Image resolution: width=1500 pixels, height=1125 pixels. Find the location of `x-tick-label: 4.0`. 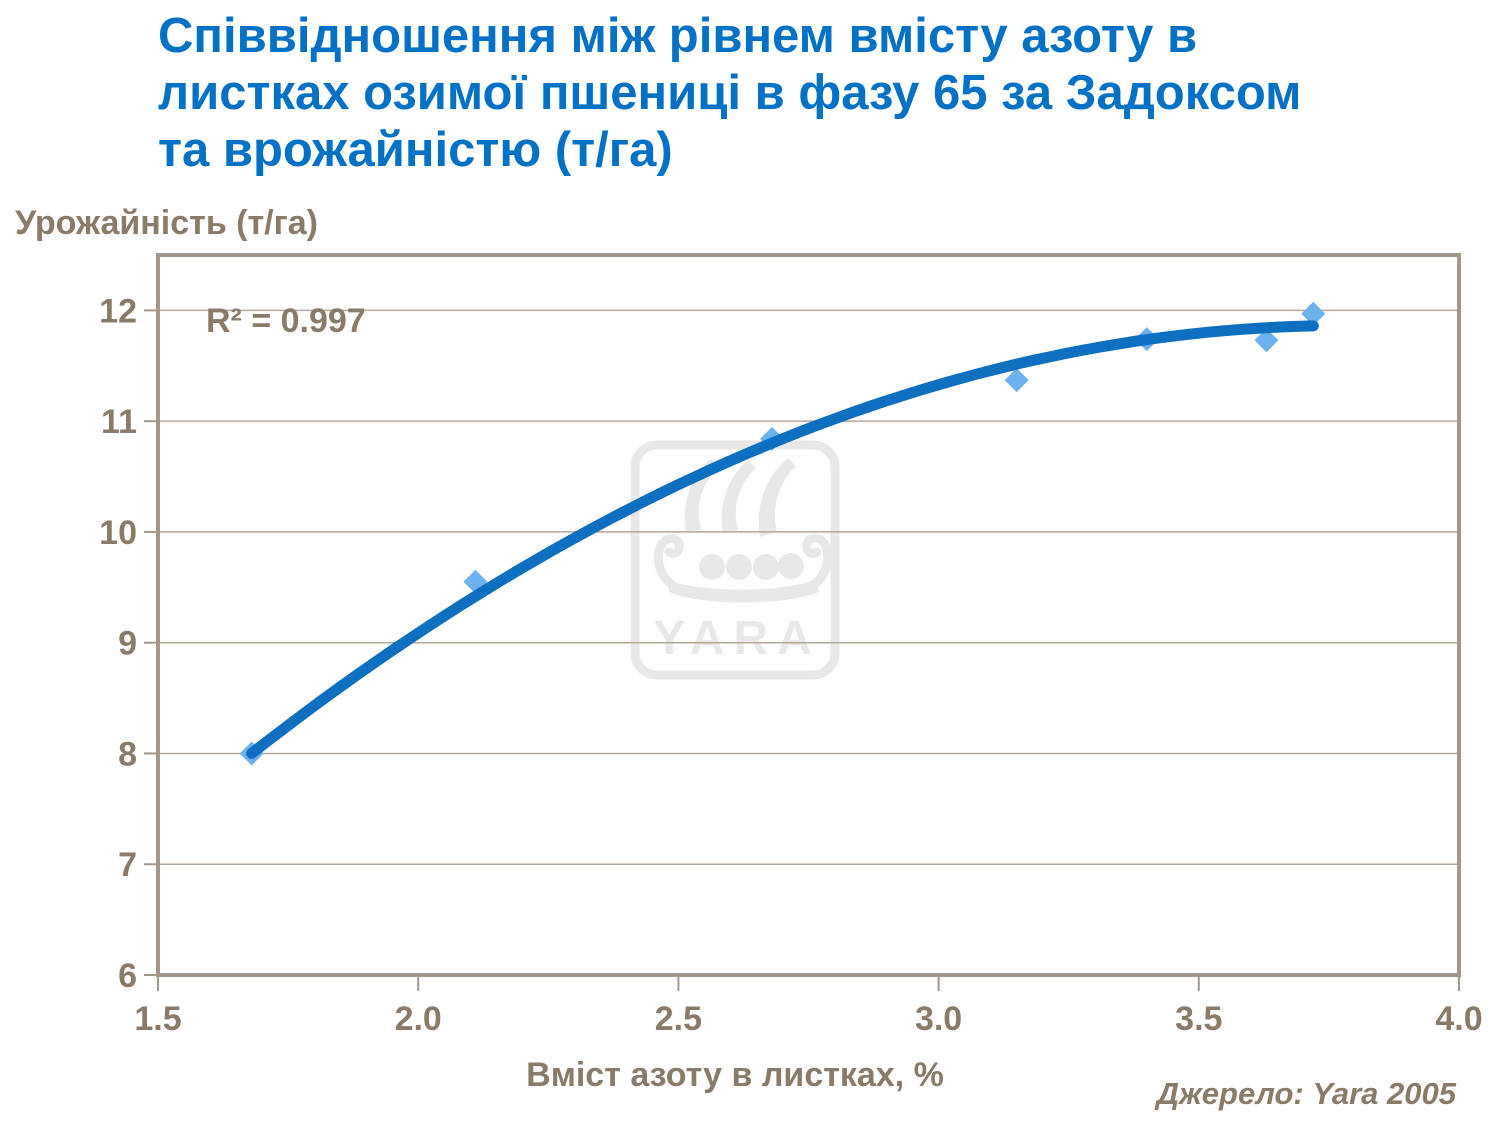

x-tick-label: 4.0 is located at coordinates (1458, 1019).